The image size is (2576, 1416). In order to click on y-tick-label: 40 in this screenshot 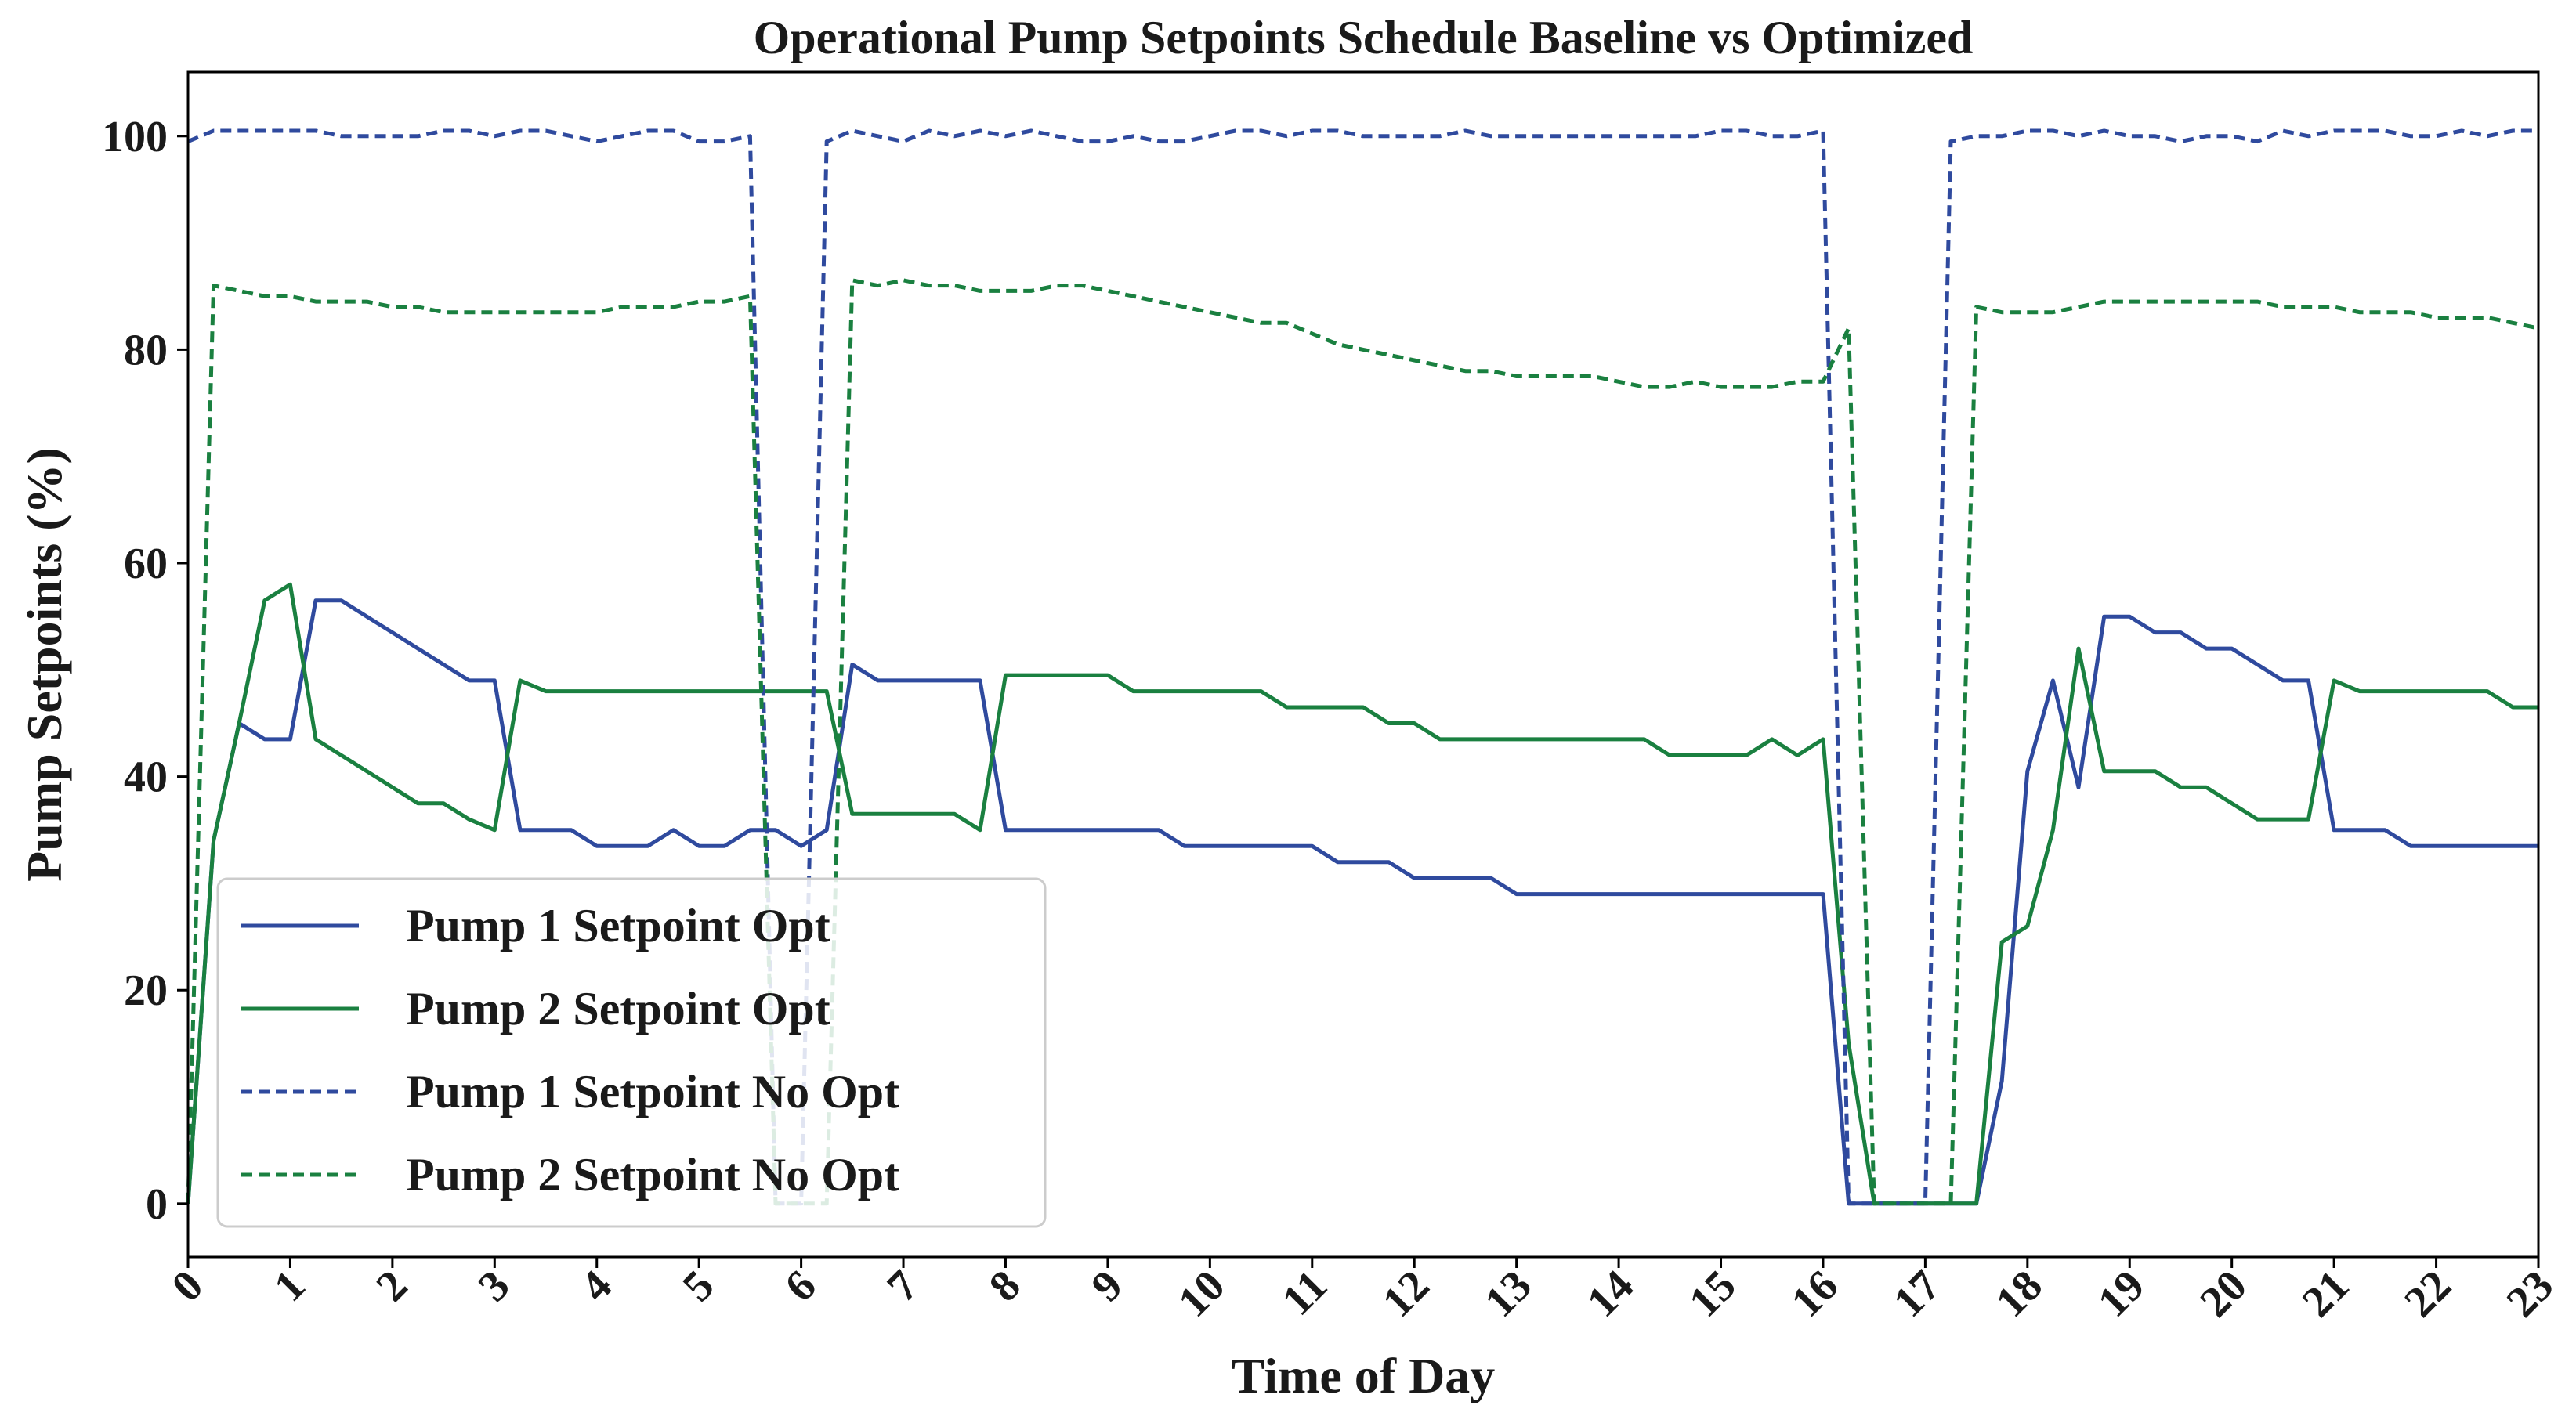, I will do `click(146, 777)`.